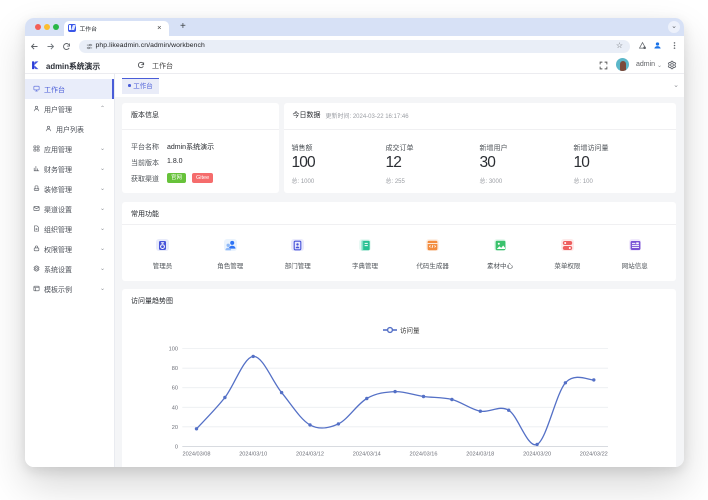 The image size is (708, 500). What do you see at coordinates (175, 389) in the screenshot?
I see `svg-text: 60` at bounding box center [175, 389].